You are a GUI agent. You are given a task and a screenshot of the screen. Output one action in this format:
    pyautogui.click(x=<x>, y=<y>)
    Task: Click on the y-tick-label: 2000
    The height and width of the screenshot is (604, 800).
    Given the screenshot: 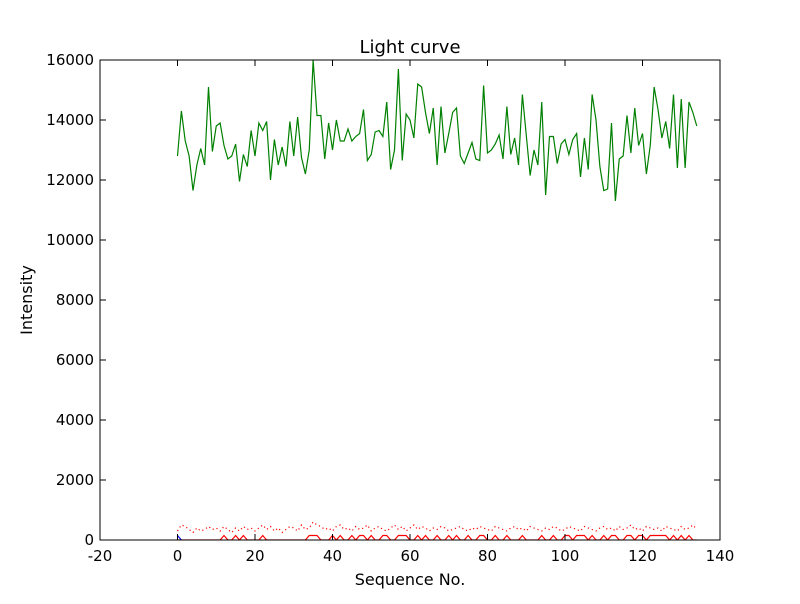 What is the action you would take?
    pyautogui.click(x=75, y=480)
    